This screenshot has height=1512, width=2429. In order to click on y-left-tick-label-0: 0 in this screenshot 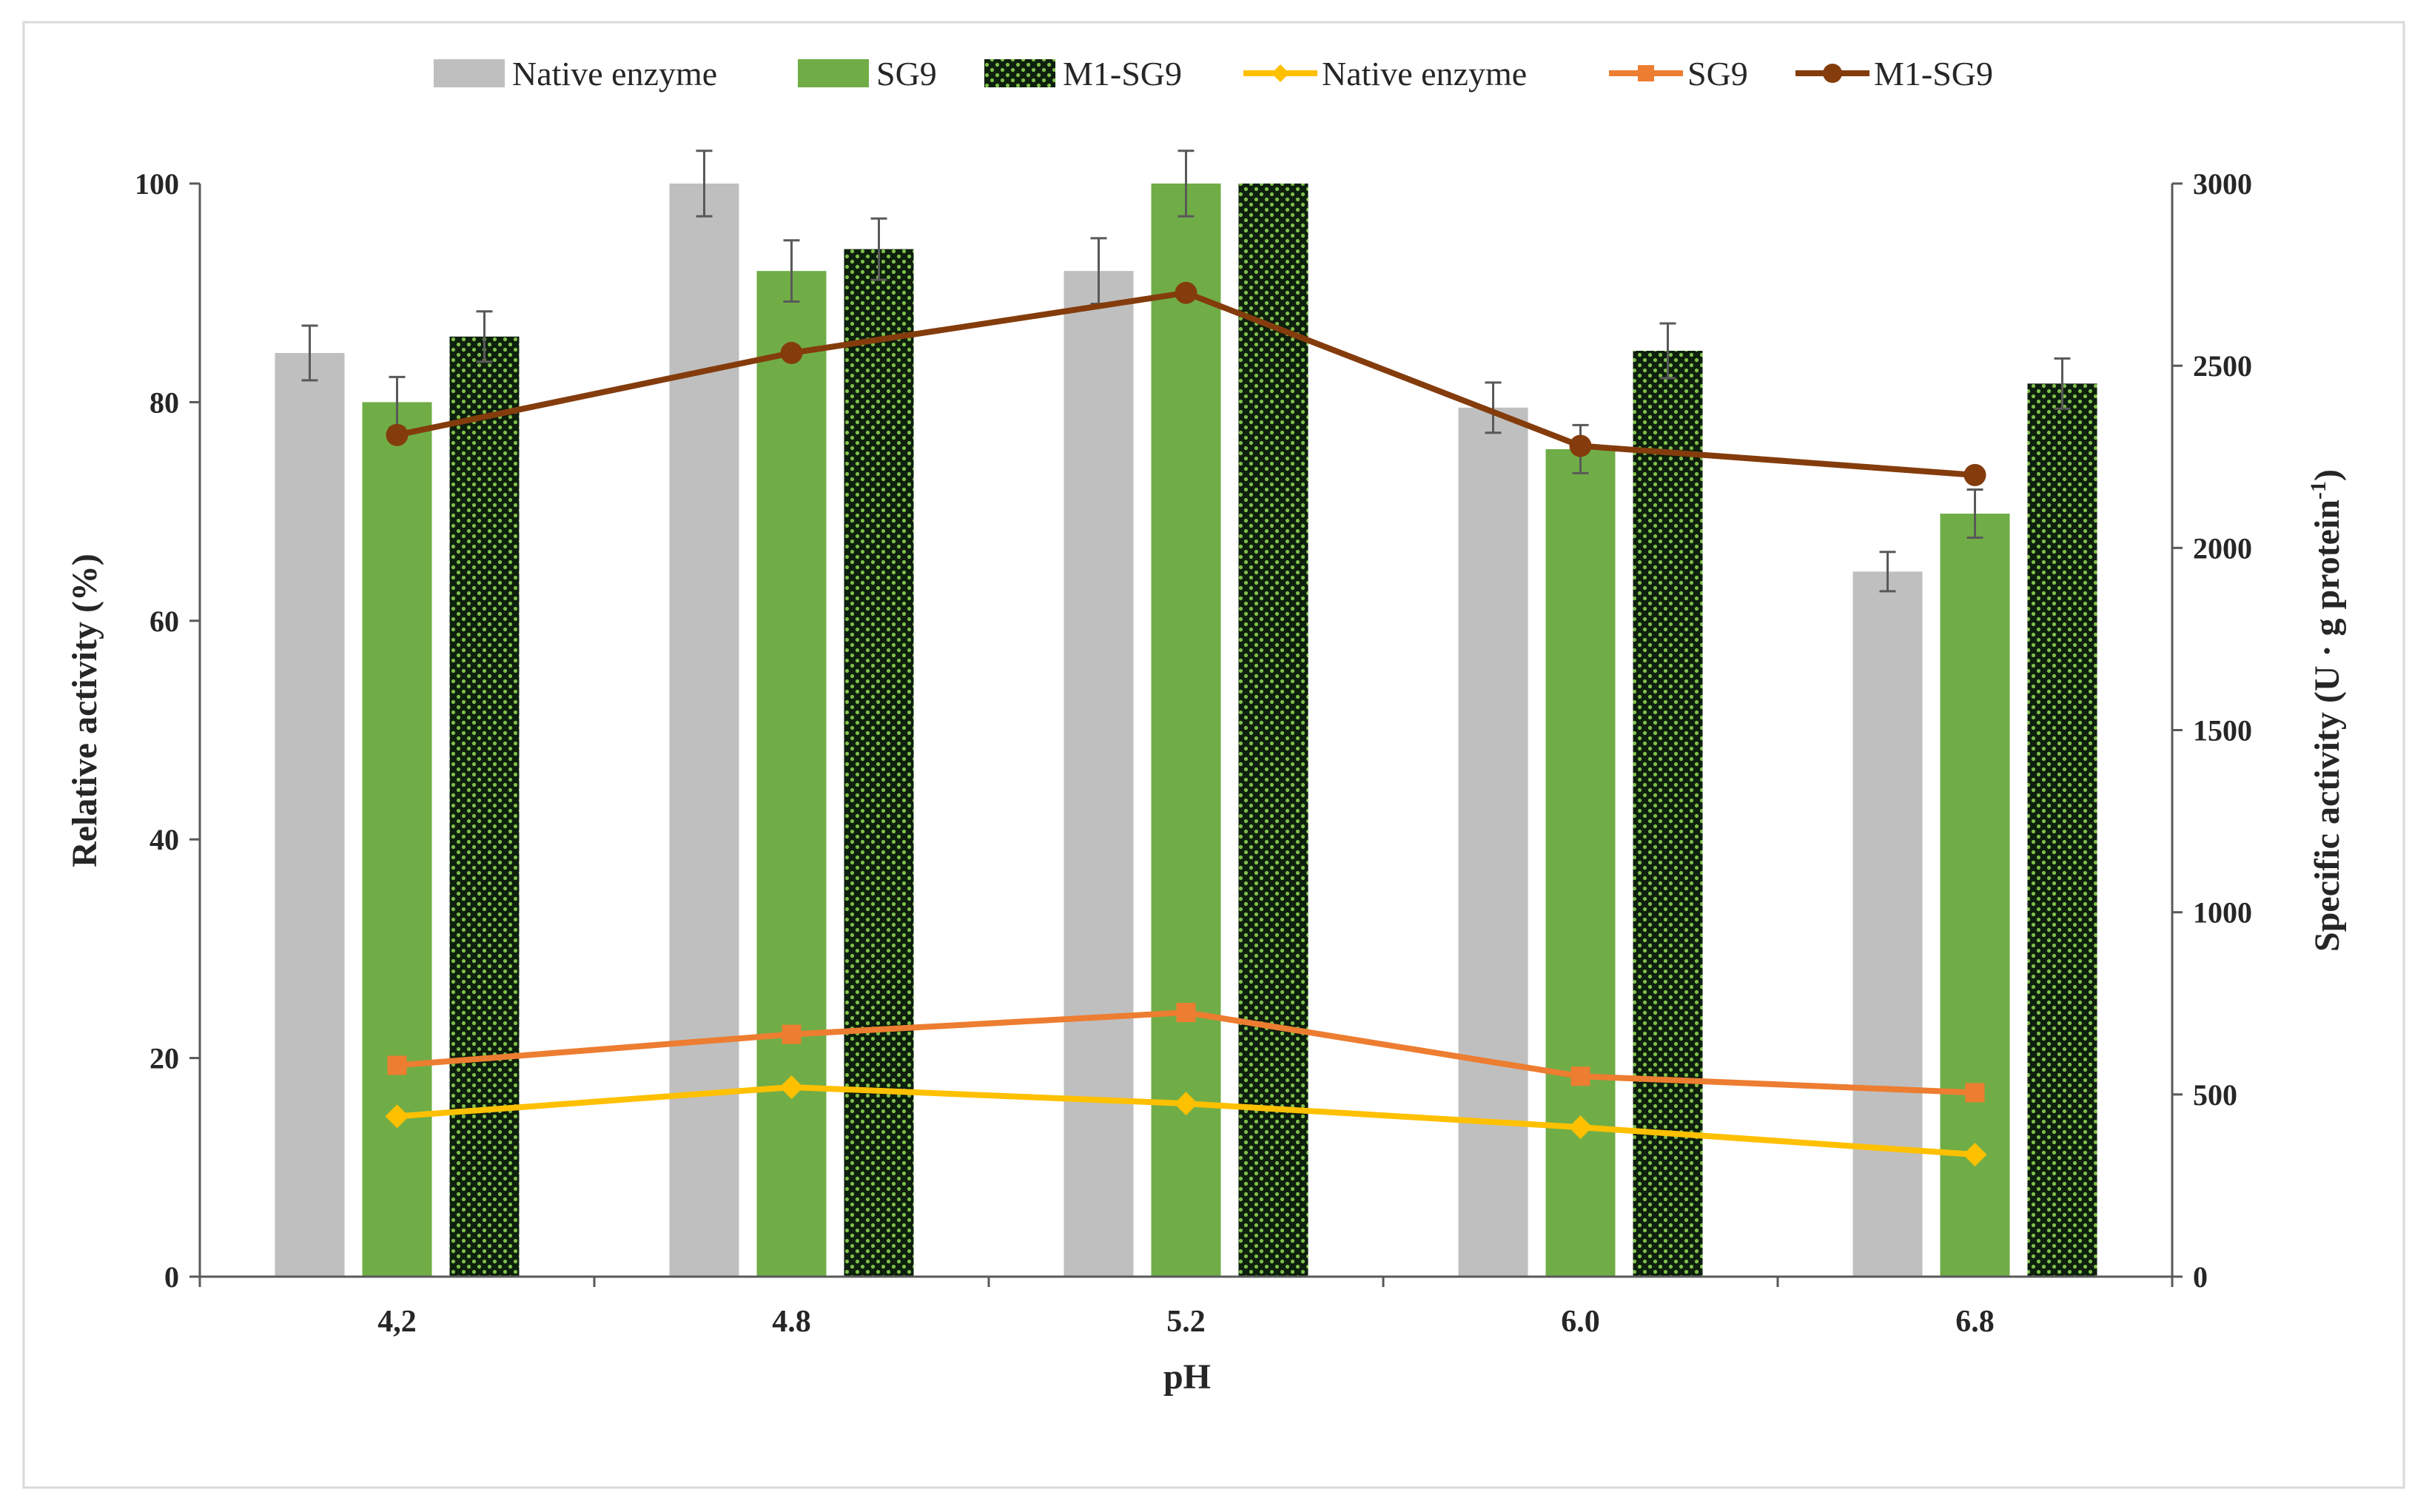, I will do `click(171, 1277)`.